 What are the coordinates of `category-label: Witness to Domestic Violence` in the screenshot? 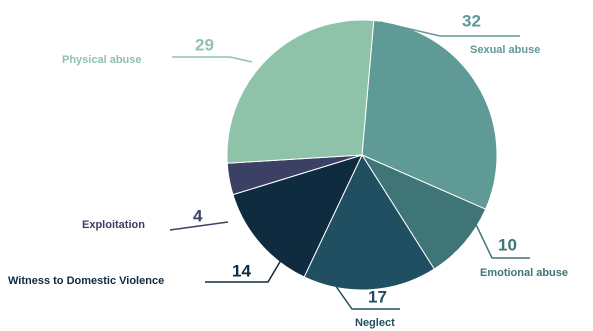 It's located at (86, 281).